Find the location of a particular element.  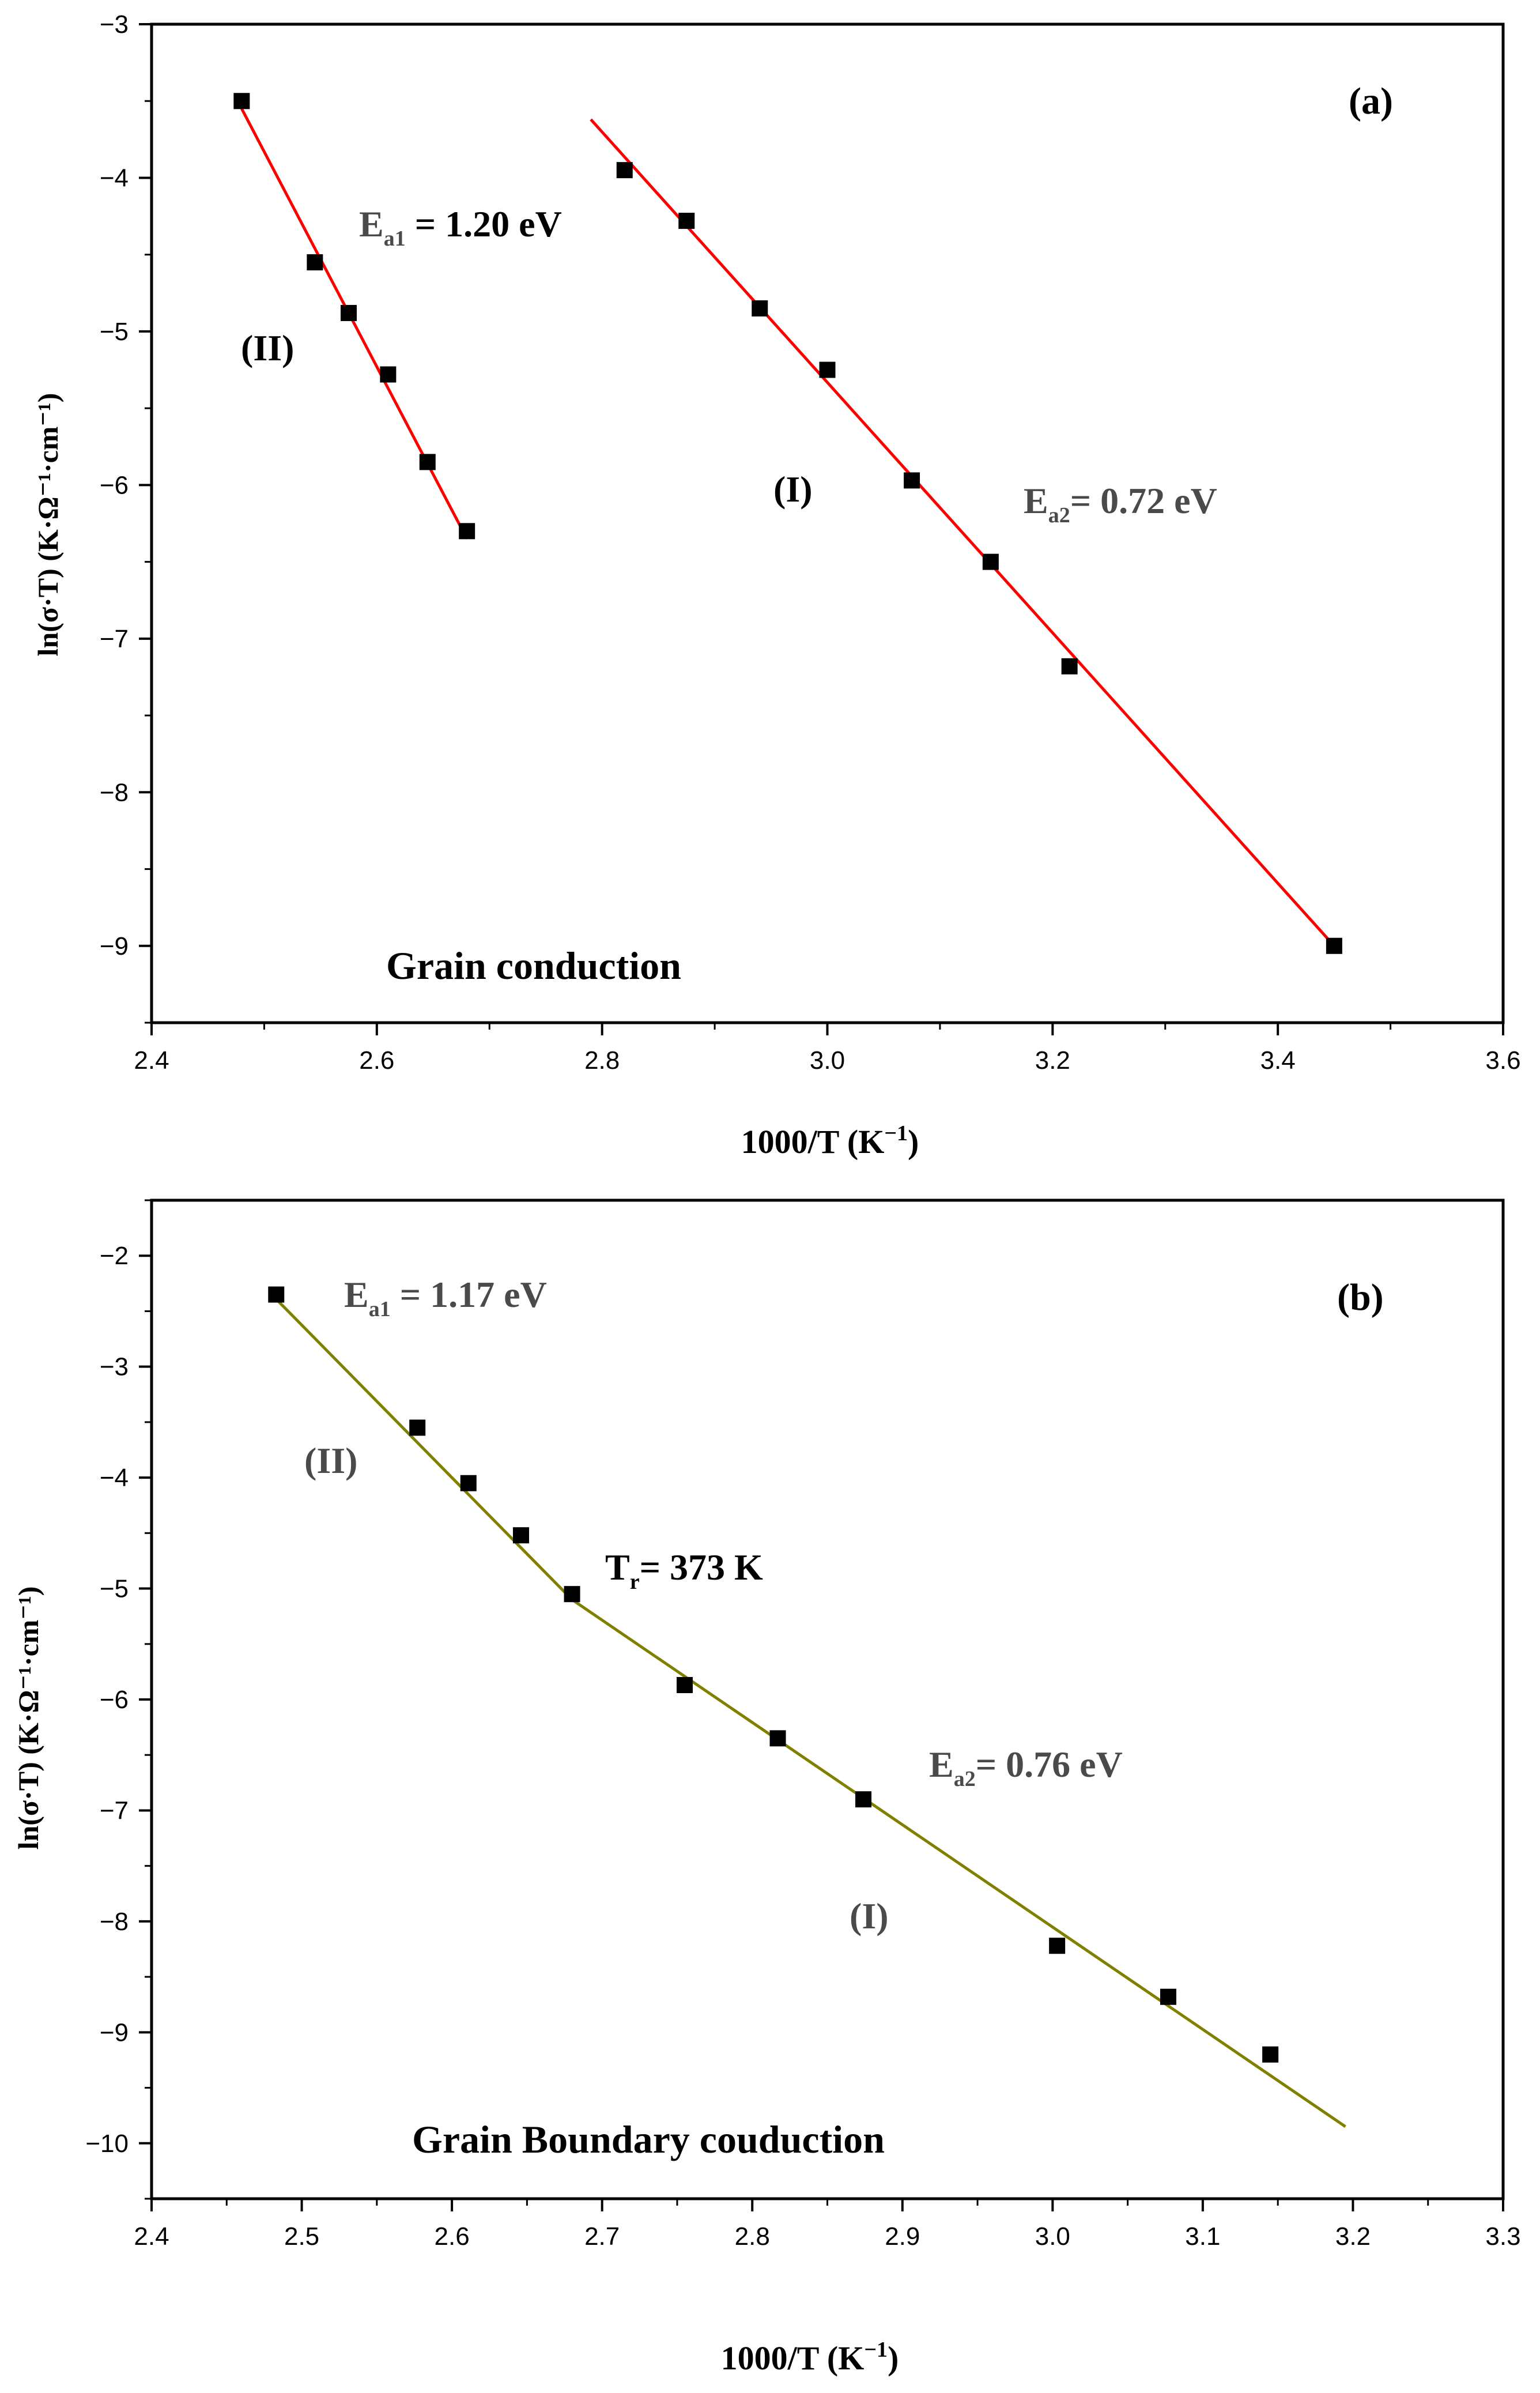

panel-label-a: (a) is located at coordinates (1371, 101).